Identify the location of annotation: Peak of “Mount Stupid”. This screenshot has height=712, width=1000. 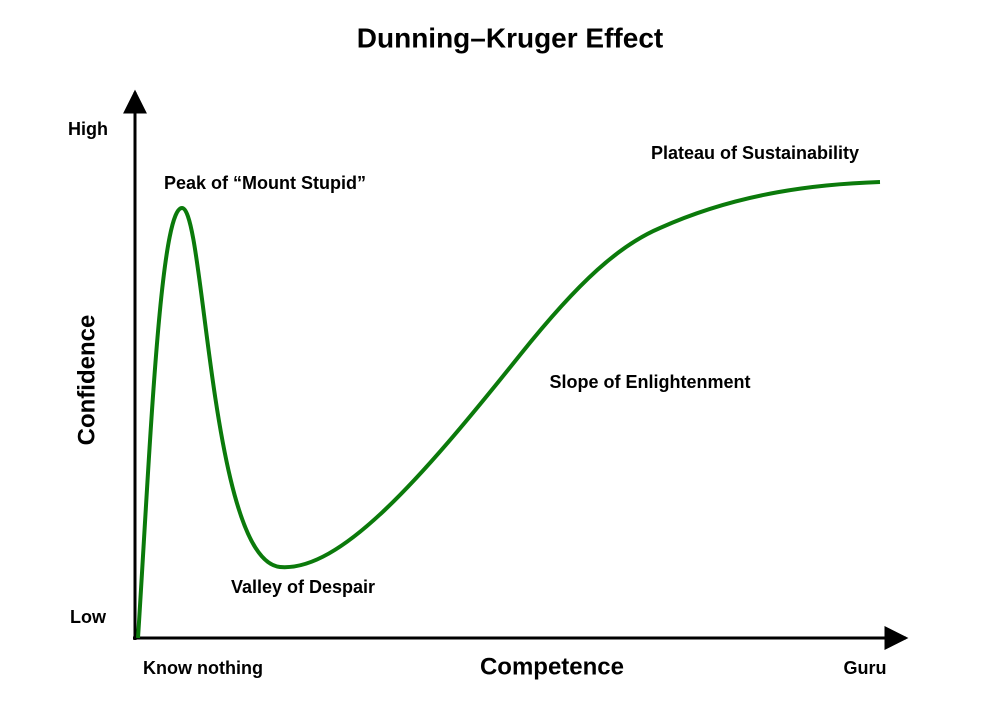
(265, 183).